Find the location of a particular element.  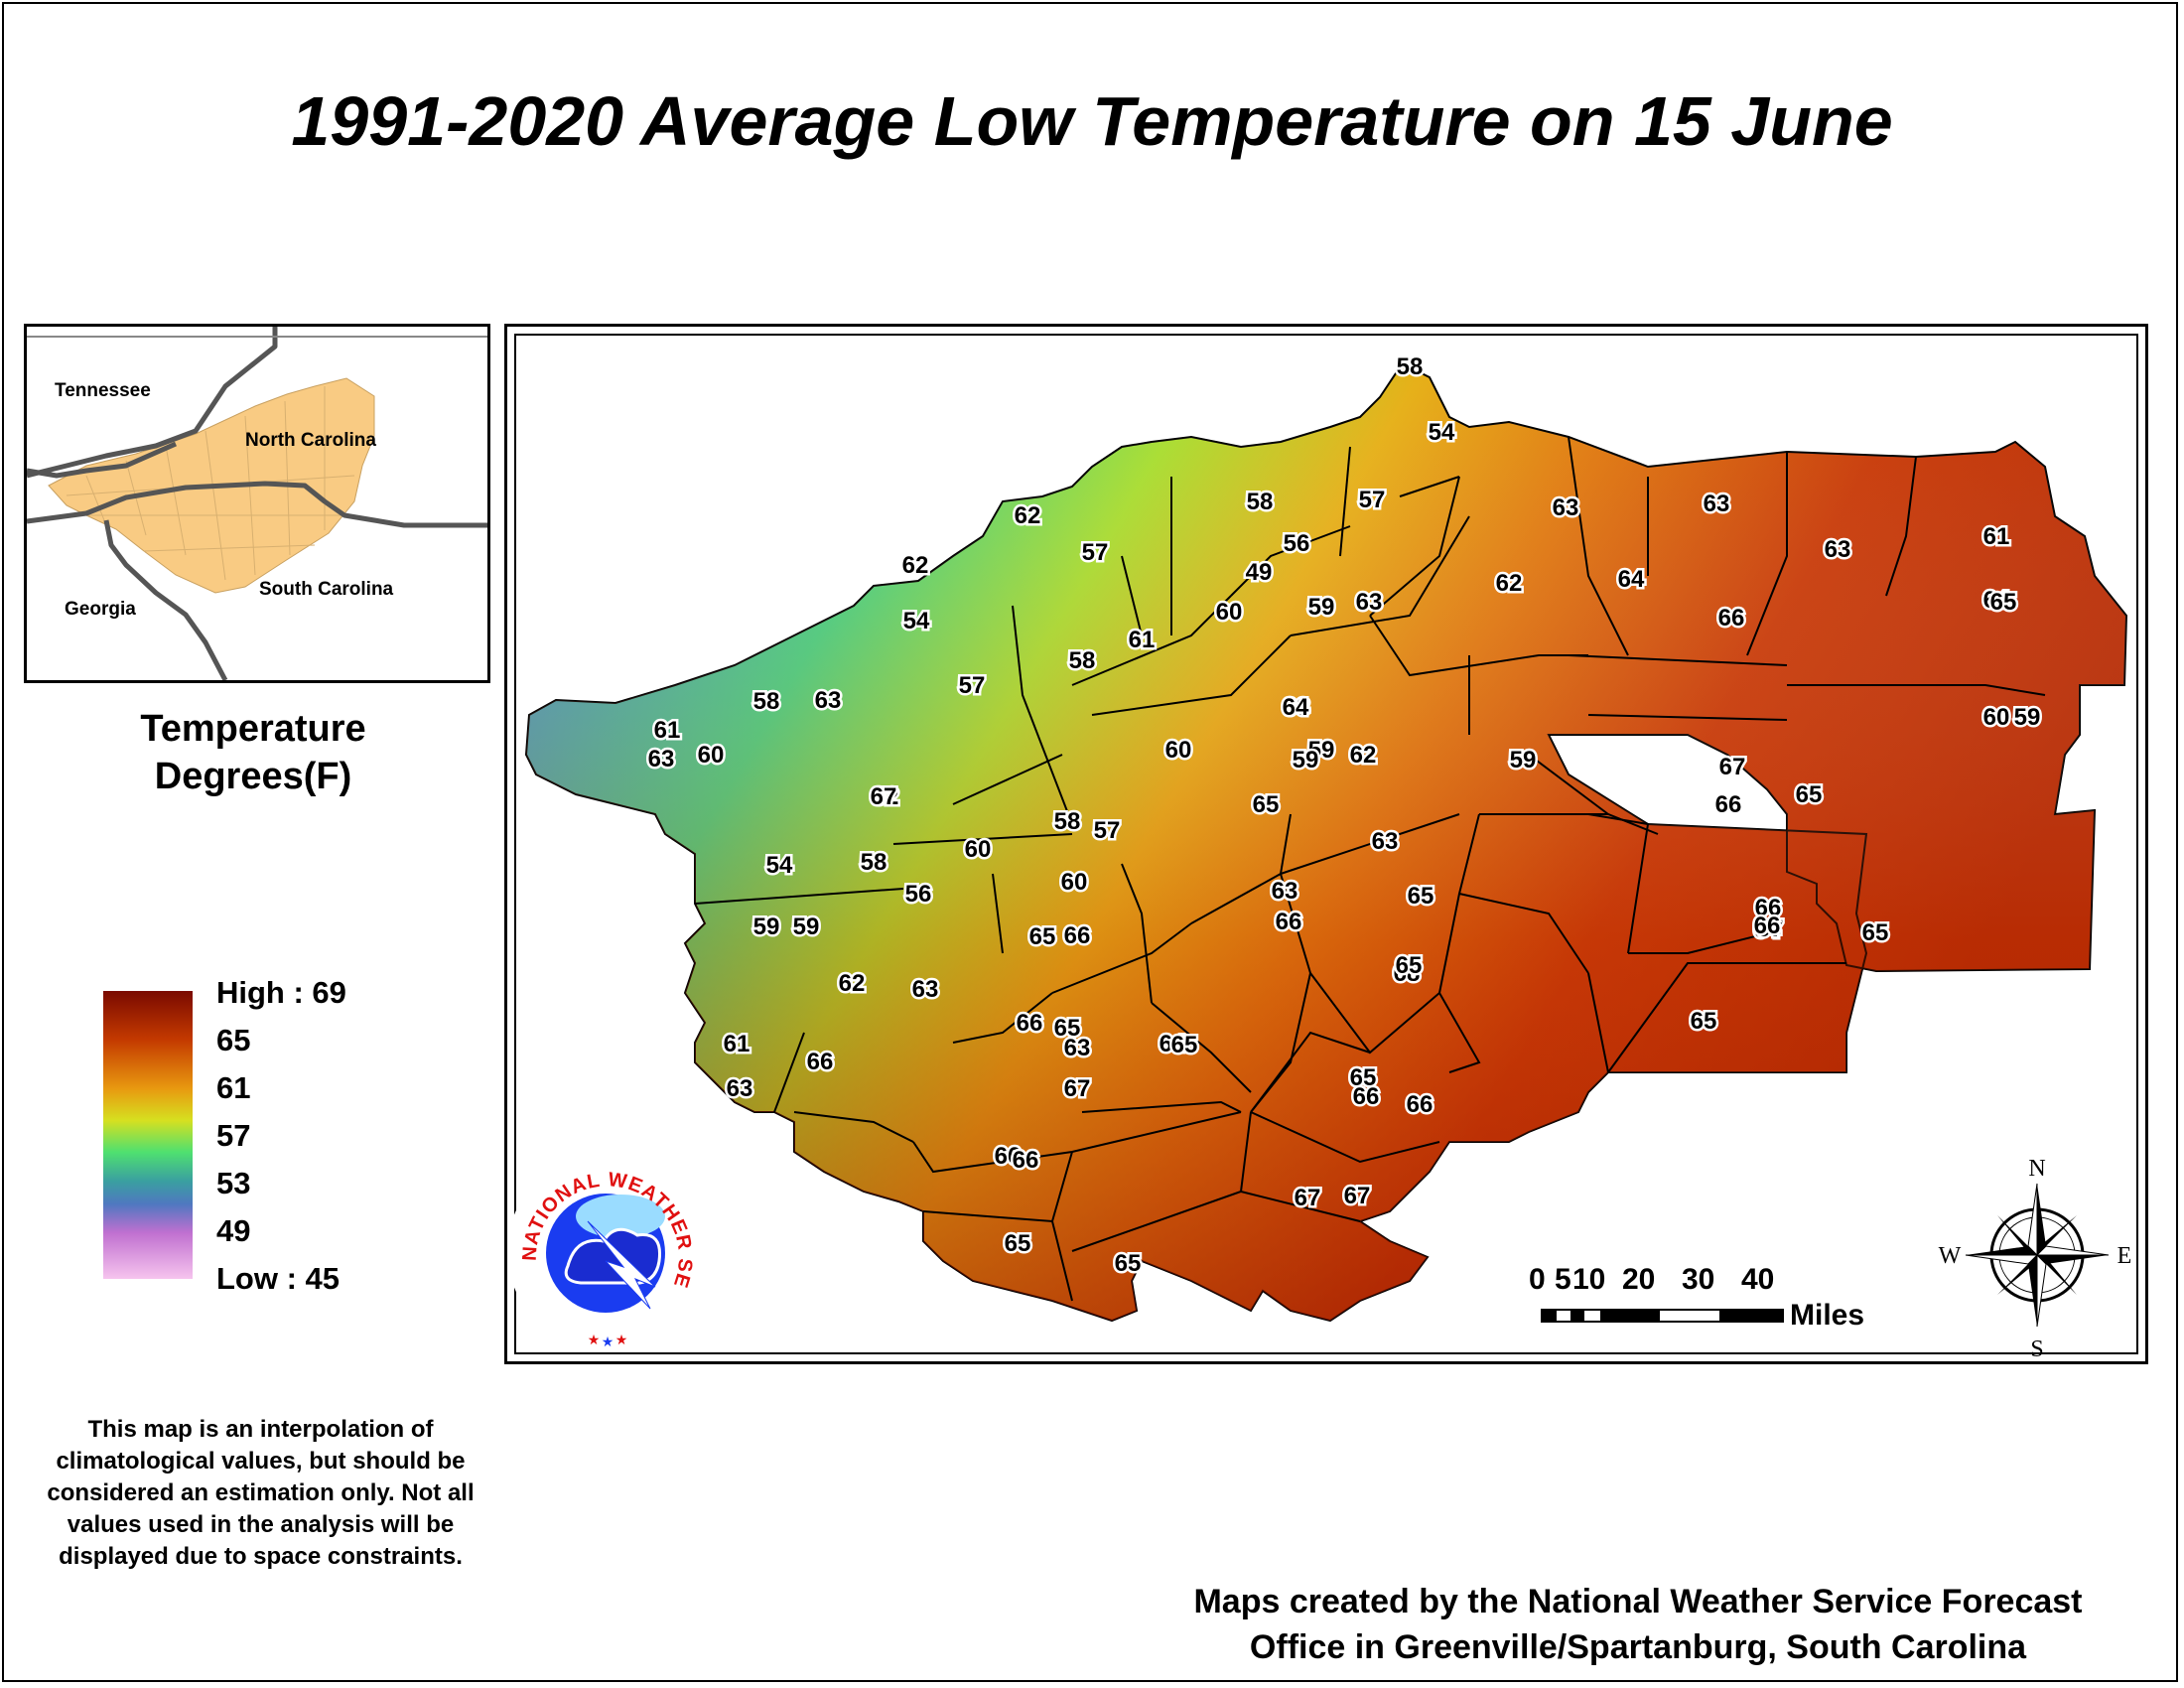

legend-tick-57: 57 is located at coordinates (233, 1135).